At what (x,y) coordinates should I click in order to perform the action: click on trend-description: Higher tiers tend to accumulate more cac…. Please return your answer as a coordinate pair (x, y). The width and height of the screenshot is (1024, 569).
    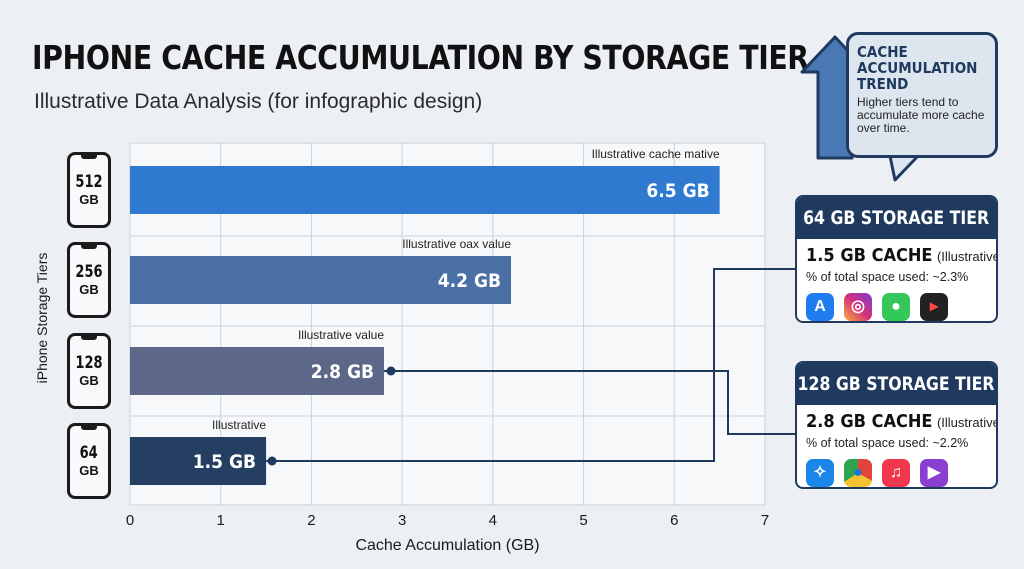
    Looking at the image, I should click on (921, 115).